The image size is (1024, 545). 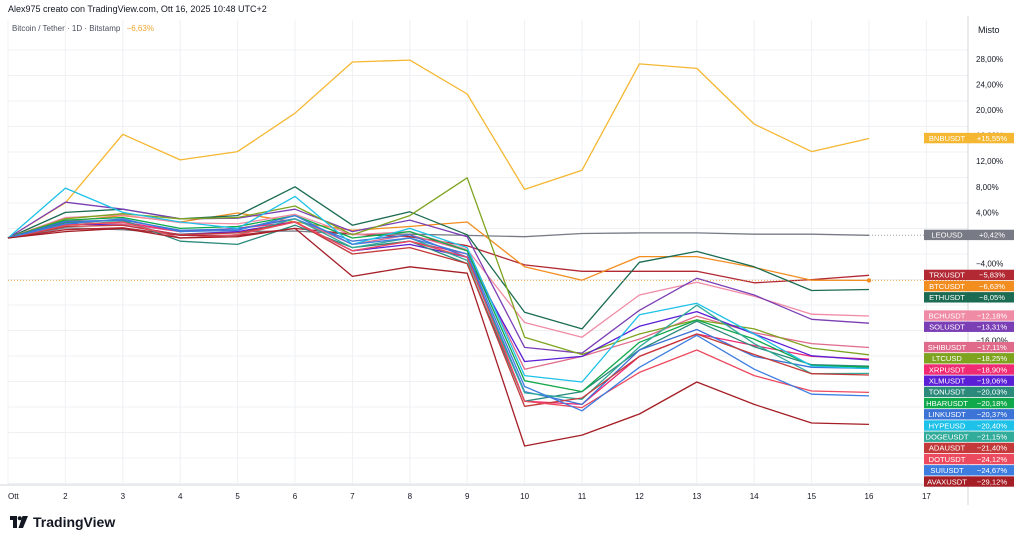 I want to click on price-label-ticker: SHIBUSDT, so click(x=947, y=347).